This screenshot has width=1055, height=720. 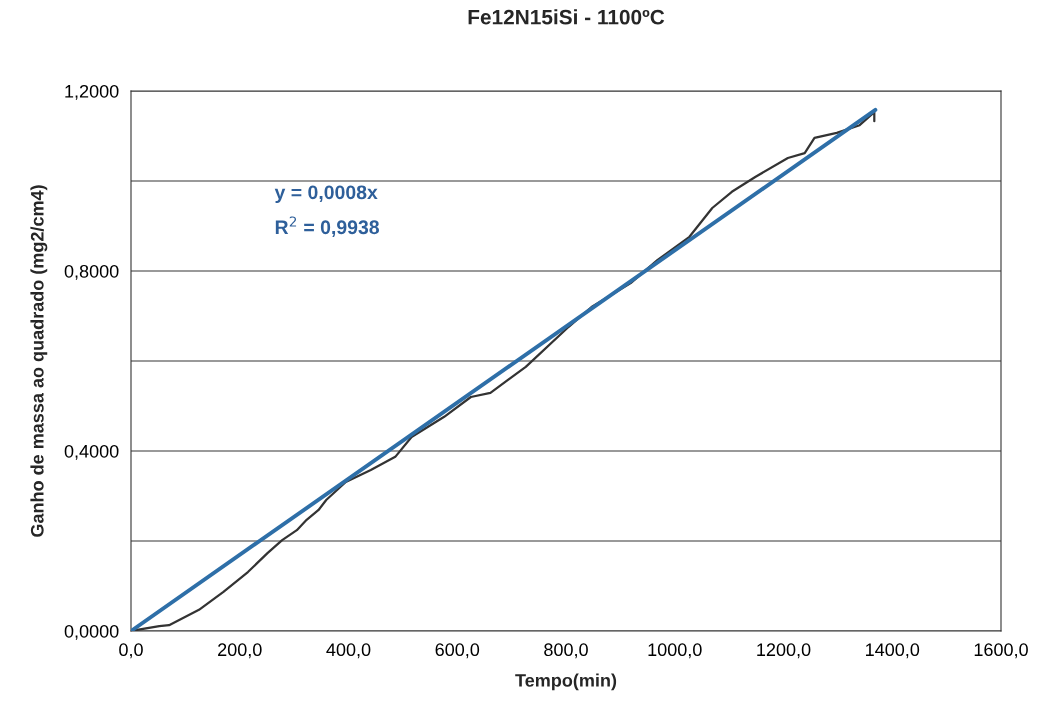 What do you see at coordinates (92, 92) in the screenshot?
I see `y-tick-label: 1,2000` at bounding box center [92, 92].